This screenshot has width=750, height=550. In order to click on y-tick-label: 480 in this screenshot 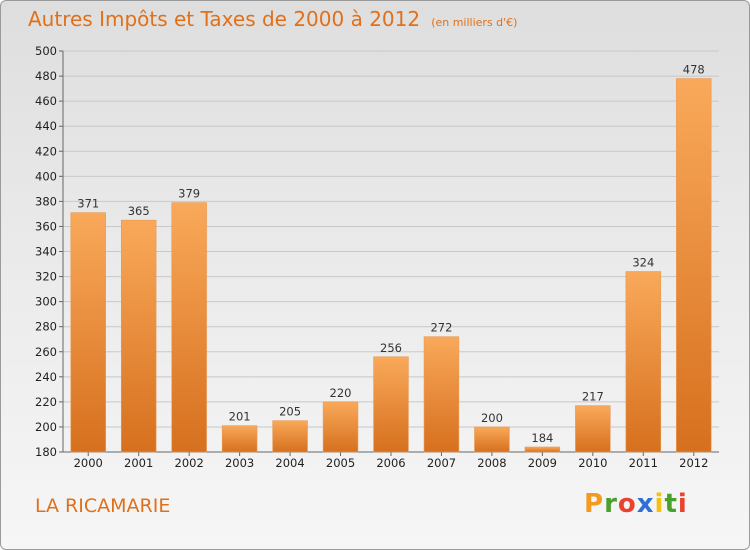, I will do `click(46, 76)`.